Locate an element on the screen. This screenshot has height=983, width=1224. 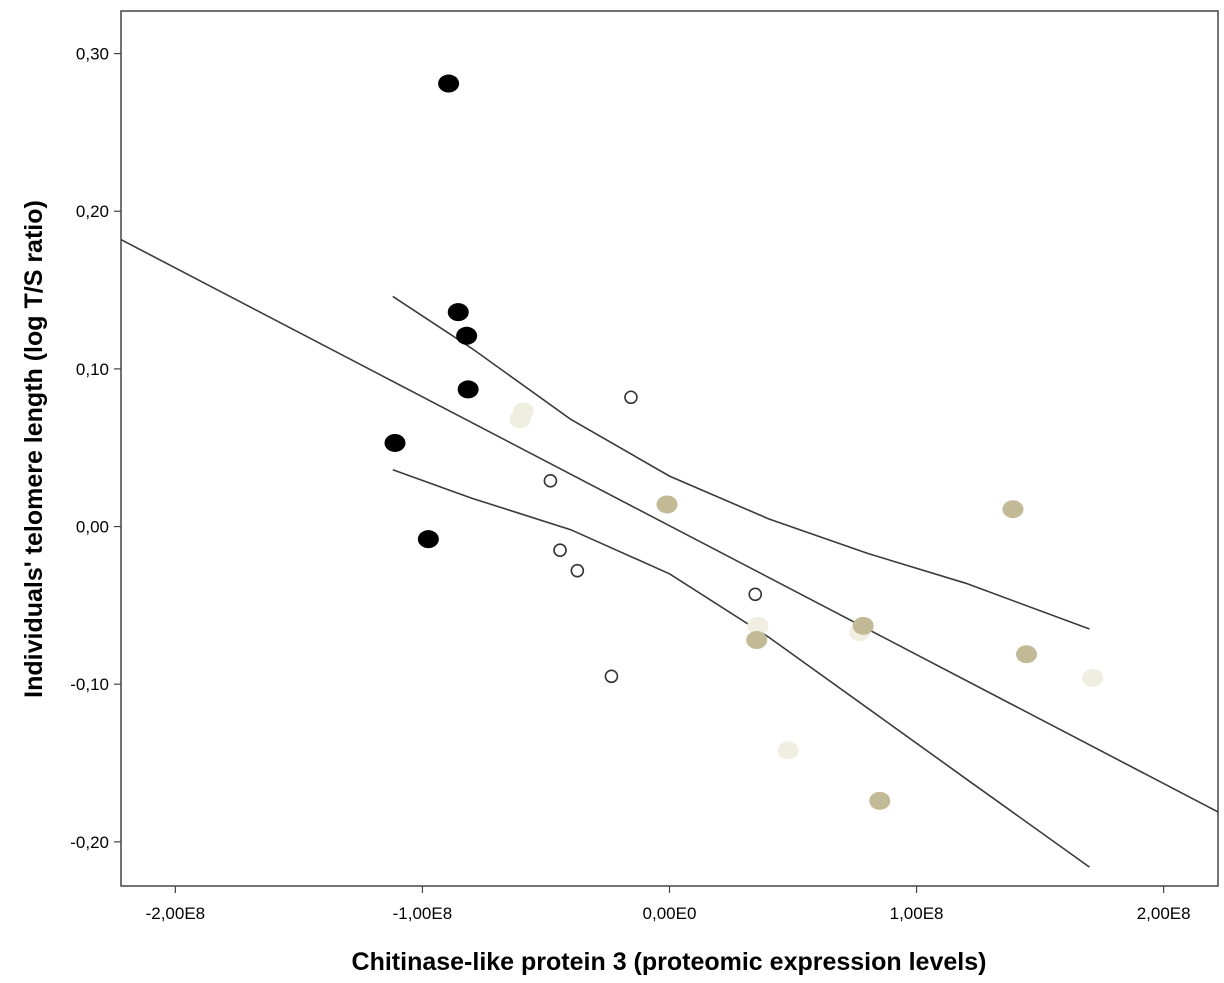
x-tick-label: 2,00E8 is located at coordinates (1164, 913).